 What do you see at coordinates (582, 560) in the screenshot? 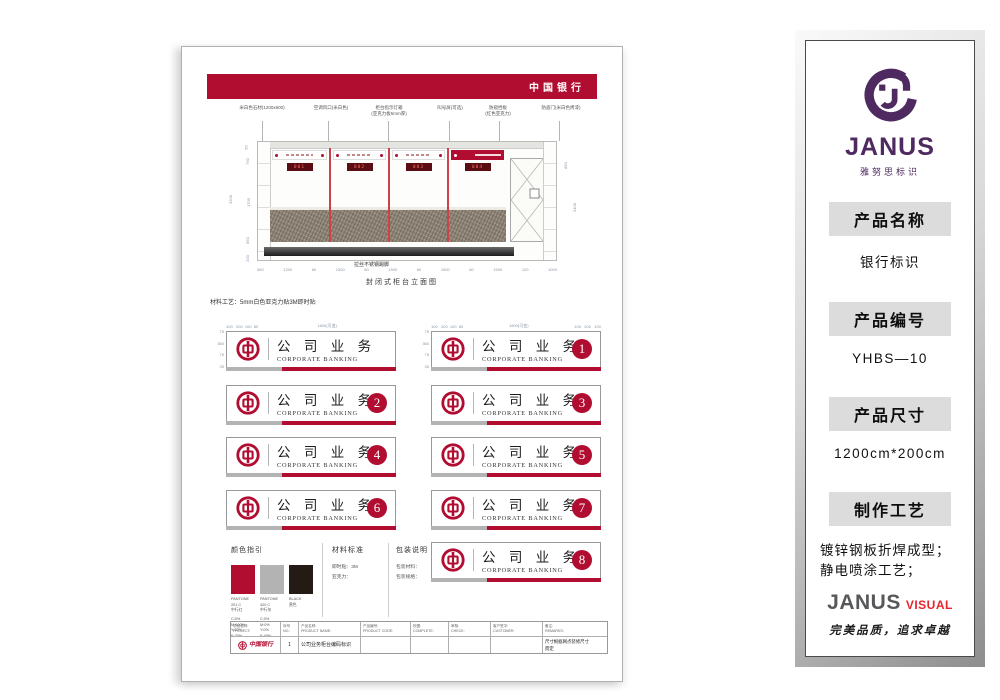
I see `plate-number-badge: 8` at bounding box center [582, 560].